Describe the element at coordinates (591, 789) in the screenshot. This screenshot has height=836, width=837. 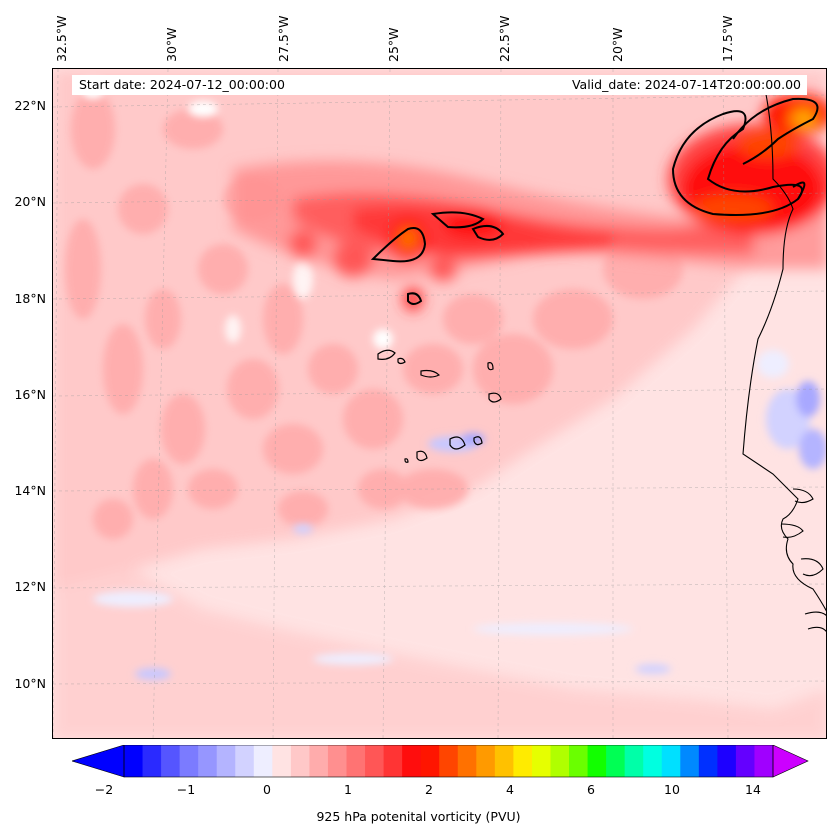
I see `colorbar-tick-label: 6` at that location.